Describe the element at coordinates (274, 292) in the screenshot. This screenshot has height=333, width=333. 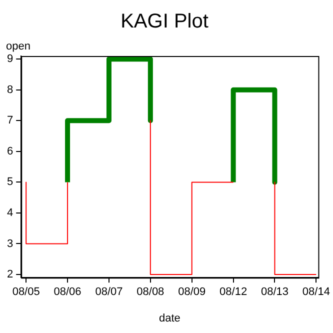
I see `x-tick-label: 08/13` at that location.